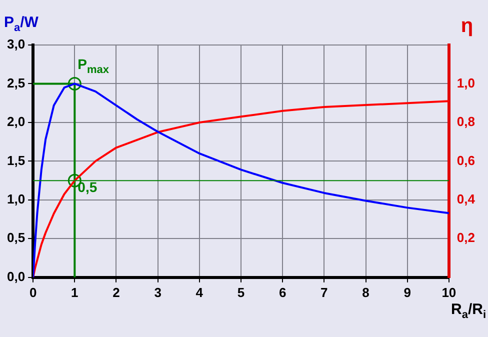 This screenshot has height=337, width=488. I want to click on y2-tick-label: 0,4, so click(466, 199).